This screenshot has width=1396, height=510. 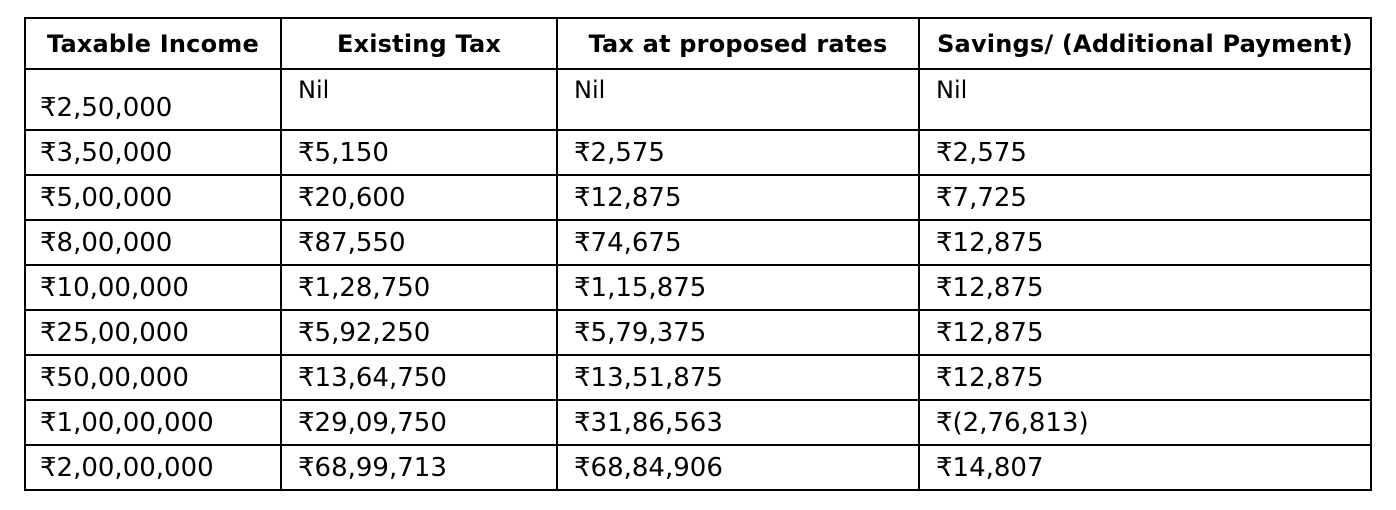 What do you see at coordinates (153, 467) in the screenshot?
I see `cell-taxable-income: ₹2,00,00,000` at bounding box center [153, 467].